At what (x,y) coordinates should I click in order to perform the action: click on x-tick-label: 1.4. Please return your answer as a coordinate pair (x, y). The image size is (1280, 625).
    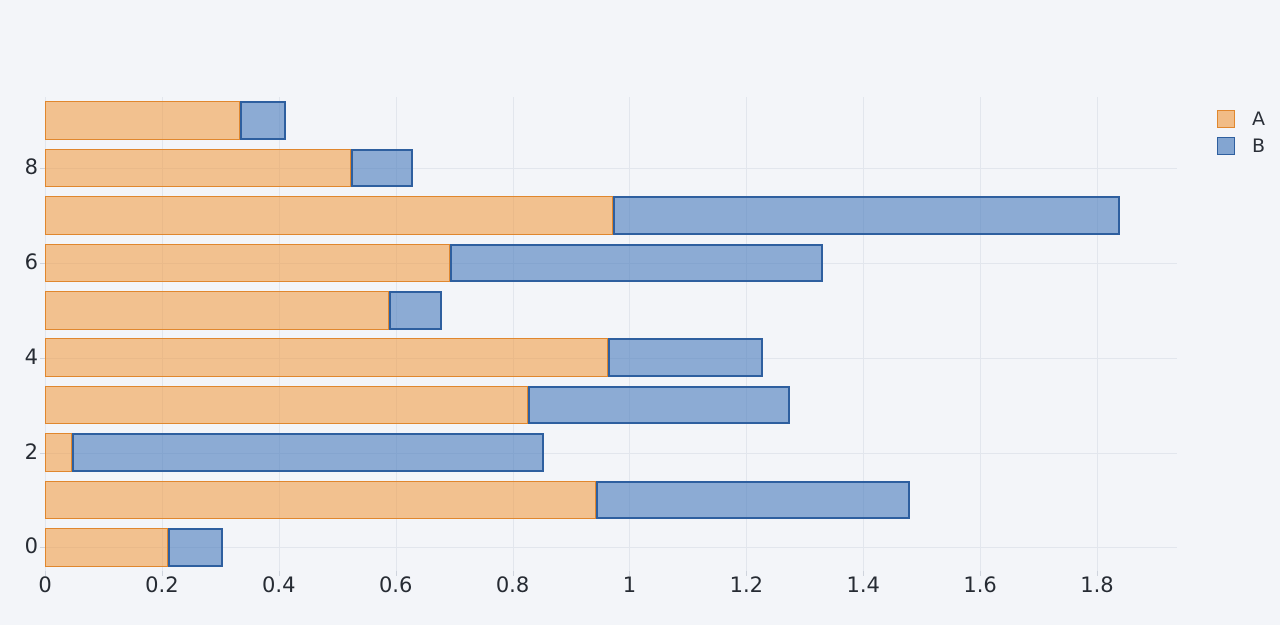
    Looking at the image, I should click on (863, 585).